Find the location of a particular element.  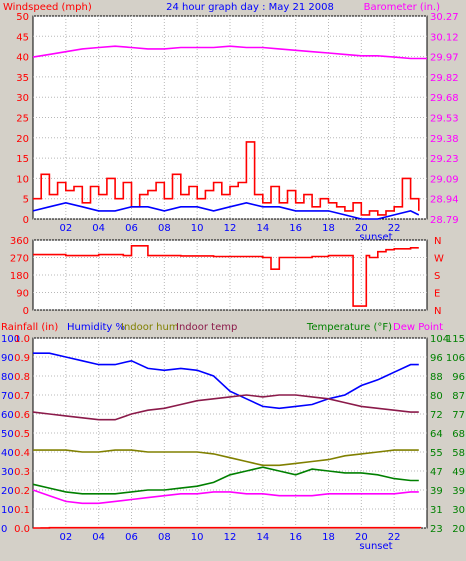

dewpoint-tick-label: 115 is located at coordinates (455, 339).